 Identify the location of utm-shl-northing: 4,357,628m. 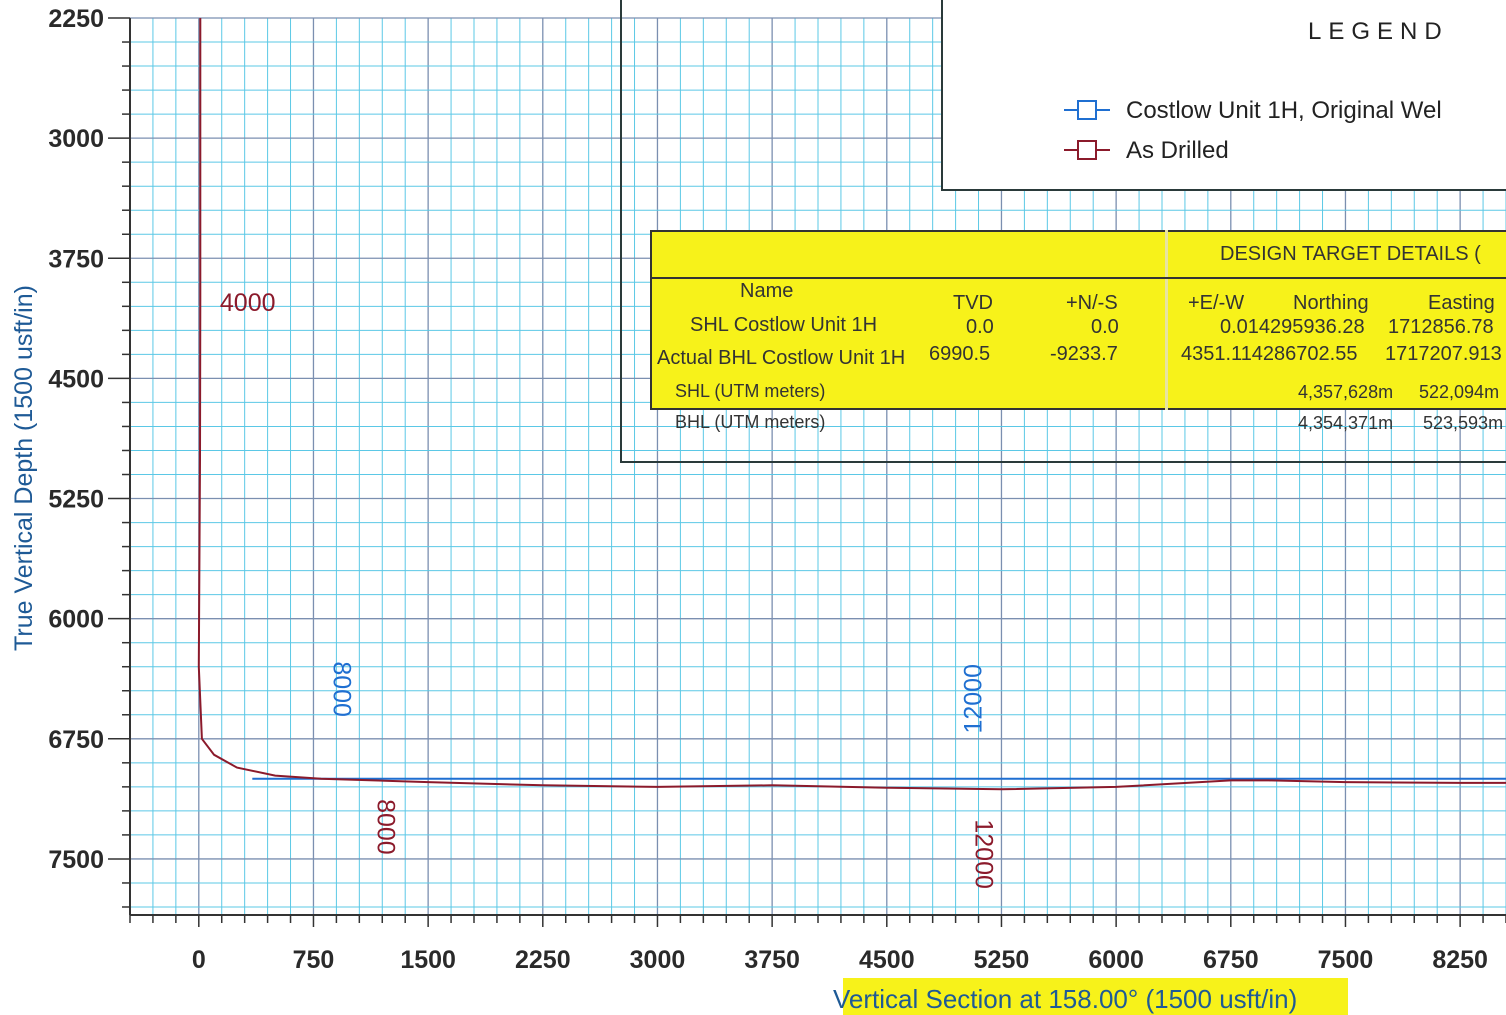
(1346, 392).